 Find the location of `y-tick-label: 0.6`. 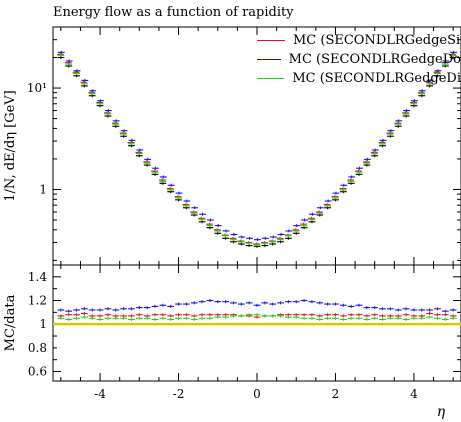

y-tick-label: 0.6 is located at coordinates (37, 372).